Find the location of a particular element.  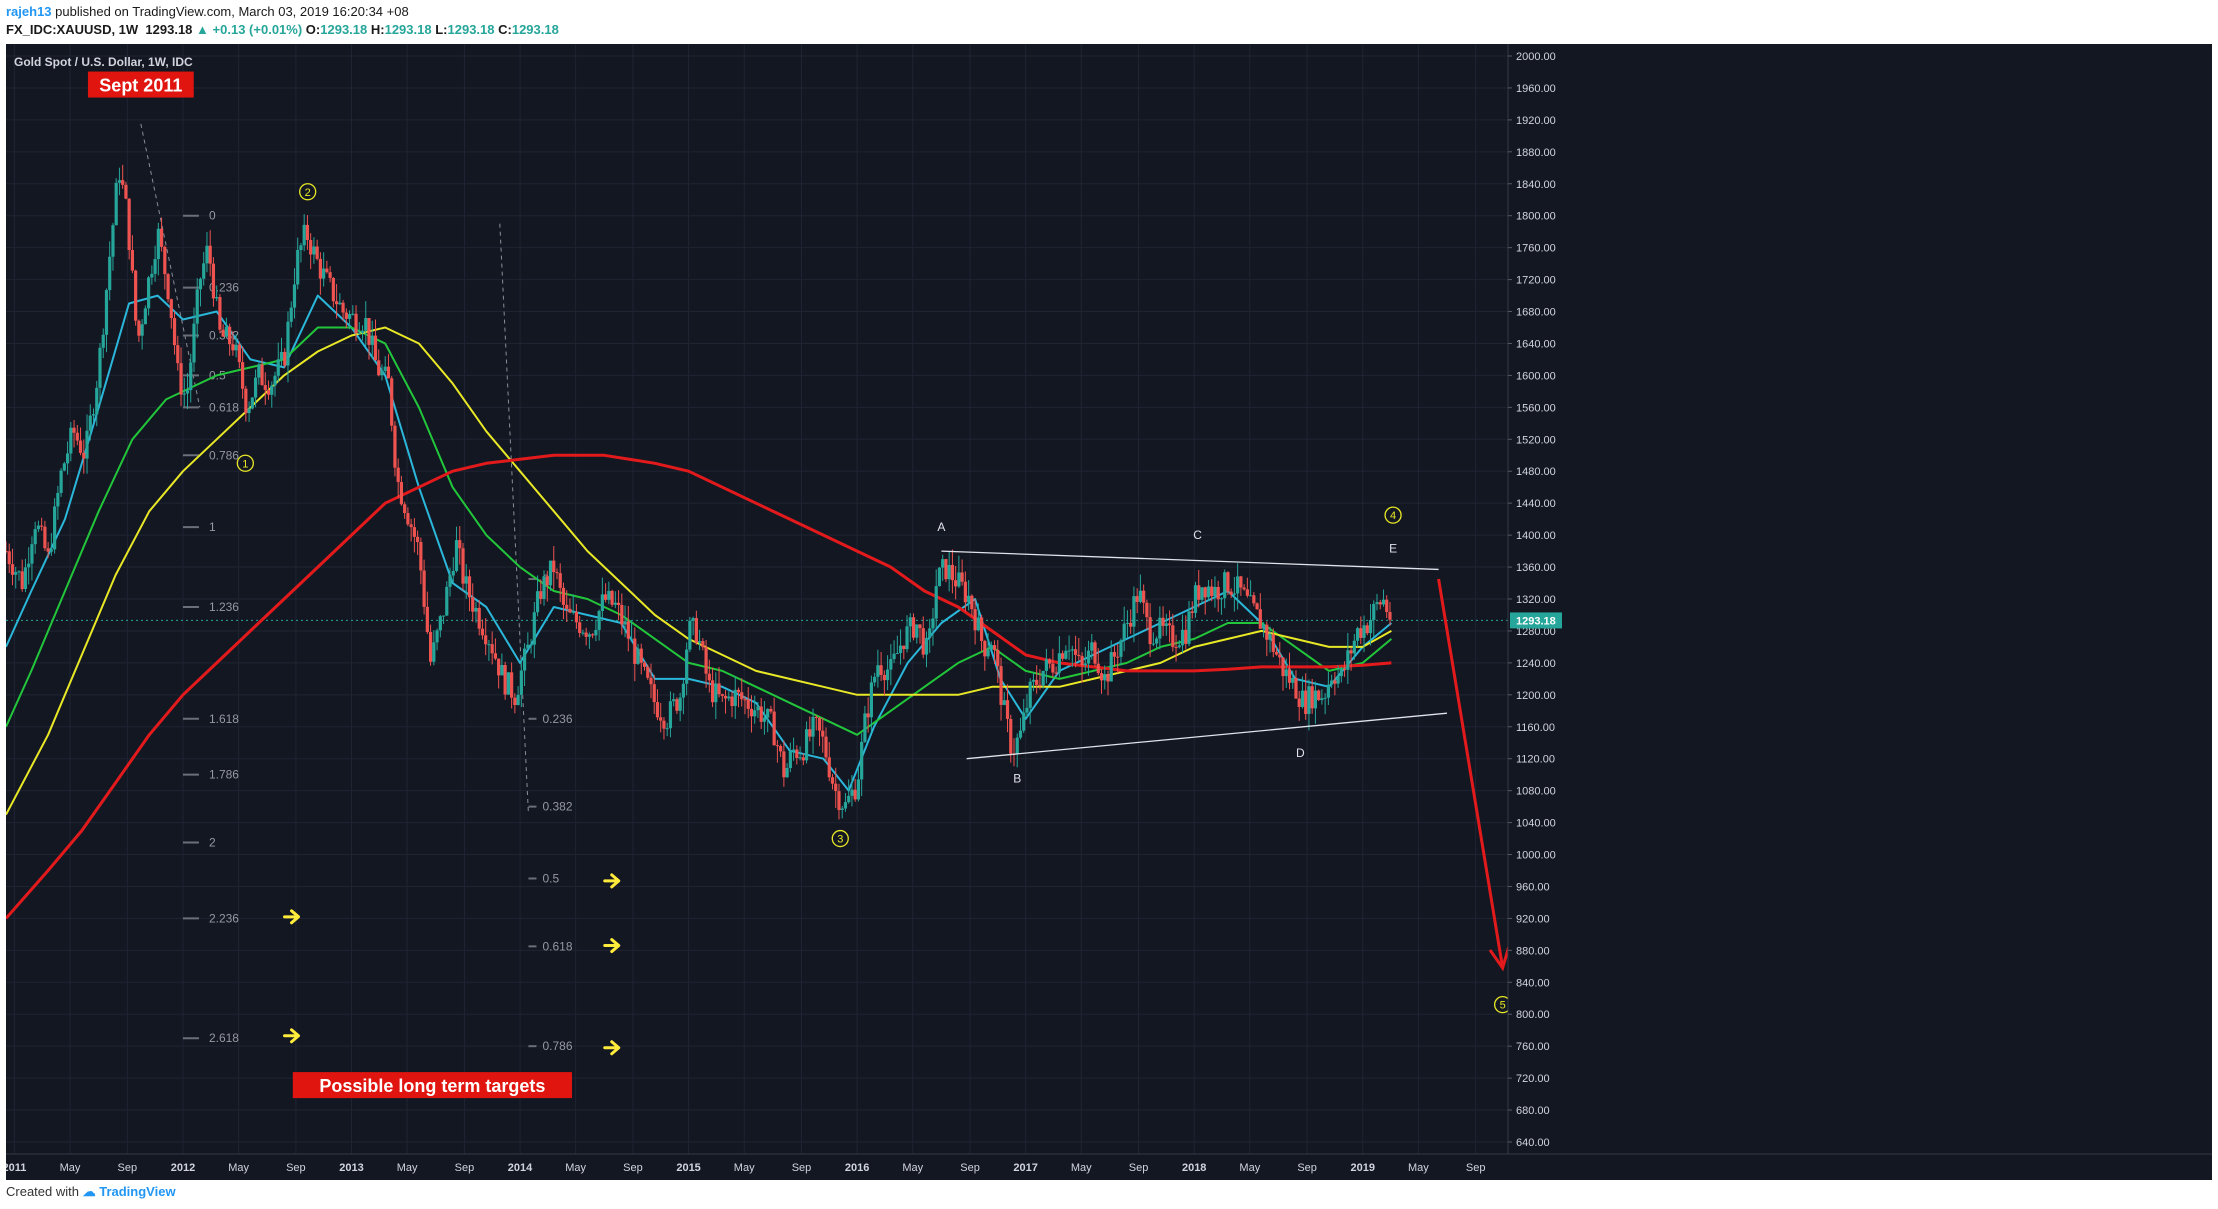

tradingview-brand: TradingView is located at coordinates (137, 1191).